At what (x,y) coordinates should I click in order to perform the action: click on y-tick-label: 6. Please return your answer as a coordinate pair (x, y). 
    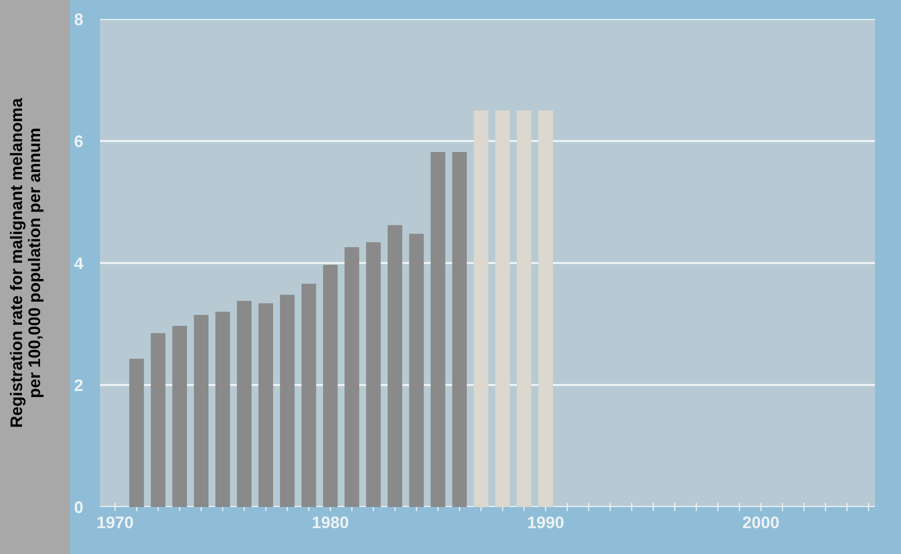
    Looking at the image, I should click on (78, 141).